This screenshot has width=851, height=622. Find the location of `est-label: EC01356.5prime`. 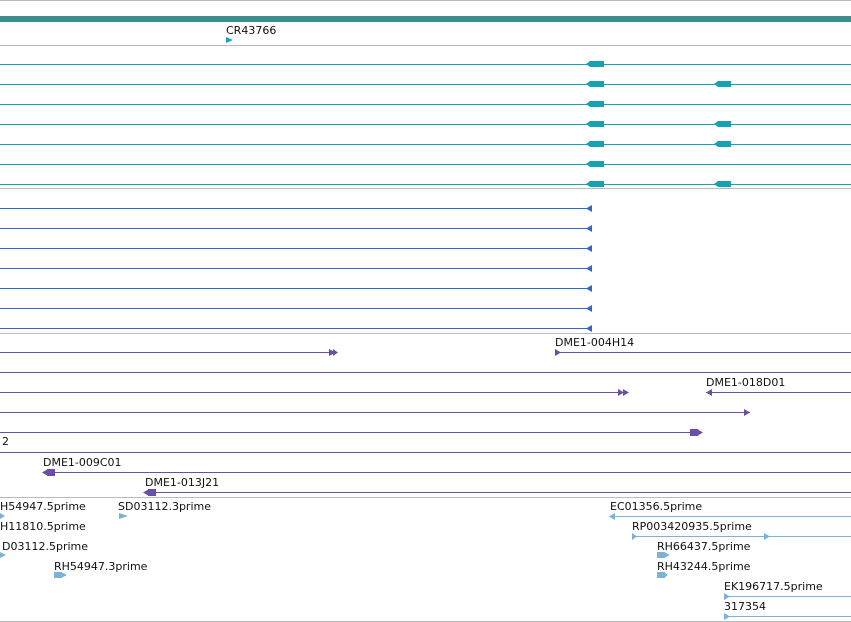

est-label: EC01356.5prime is located at coordinates (656, 506).